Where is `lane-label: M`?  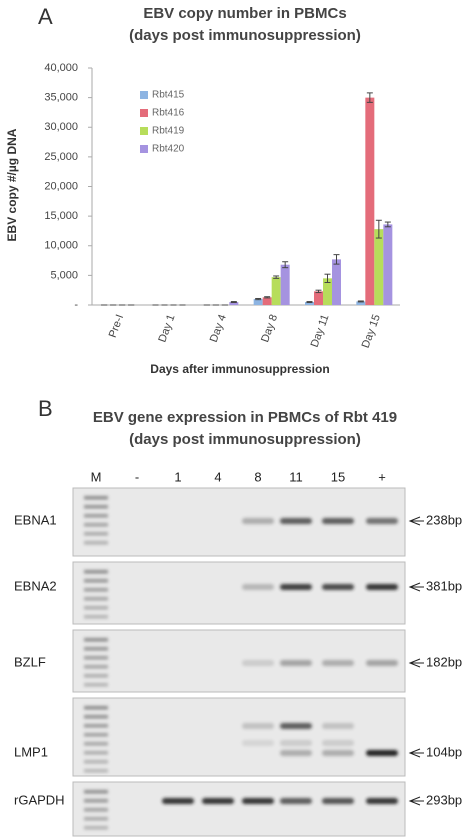
lane-label: M is located at coordinates (96, 476).